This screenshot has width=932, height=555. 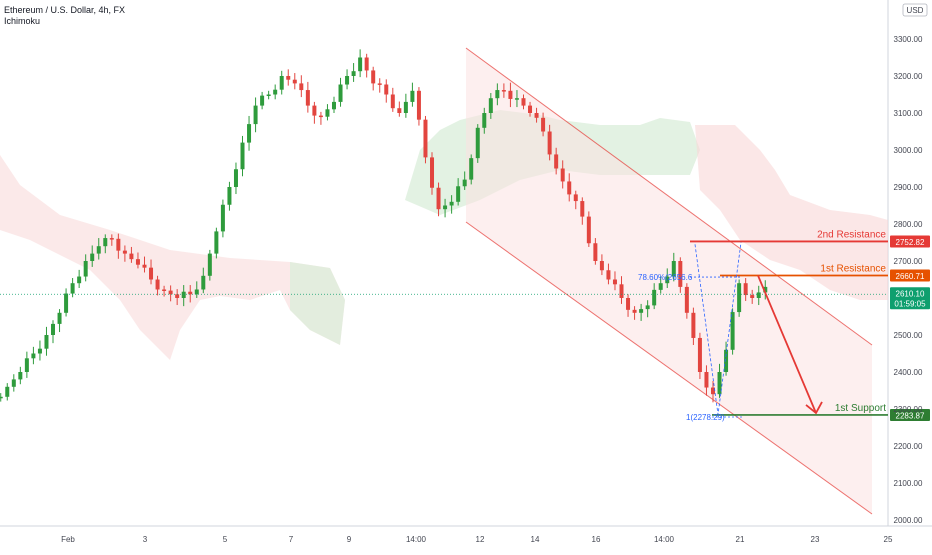 What do you see at coordinates (910, 276) in the screenshot?
I see `level-tag-text: 2660.71` at bounding box center [910, 276].